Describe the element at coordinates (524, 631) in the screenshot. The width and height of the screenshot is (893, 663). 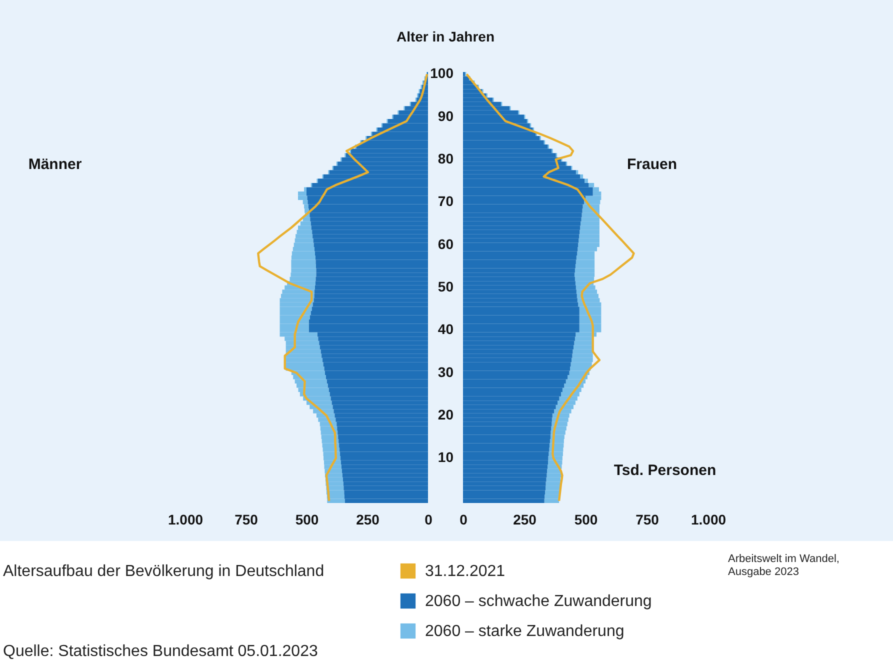
I see `legend-label: 2060 – starke Zuwanderung` at that location.